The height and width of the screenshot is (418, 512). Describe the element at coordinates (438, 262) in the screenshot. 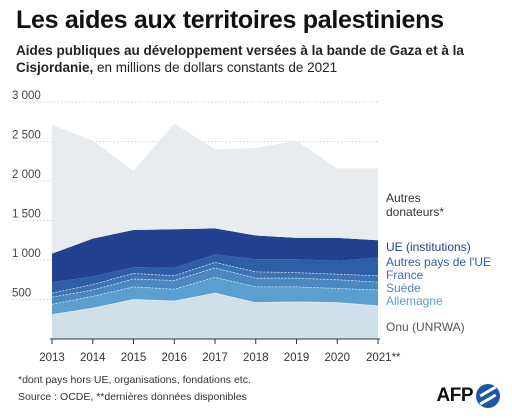

I see `label-autres-pays-ue: Autres pays de l'UE` at that location.